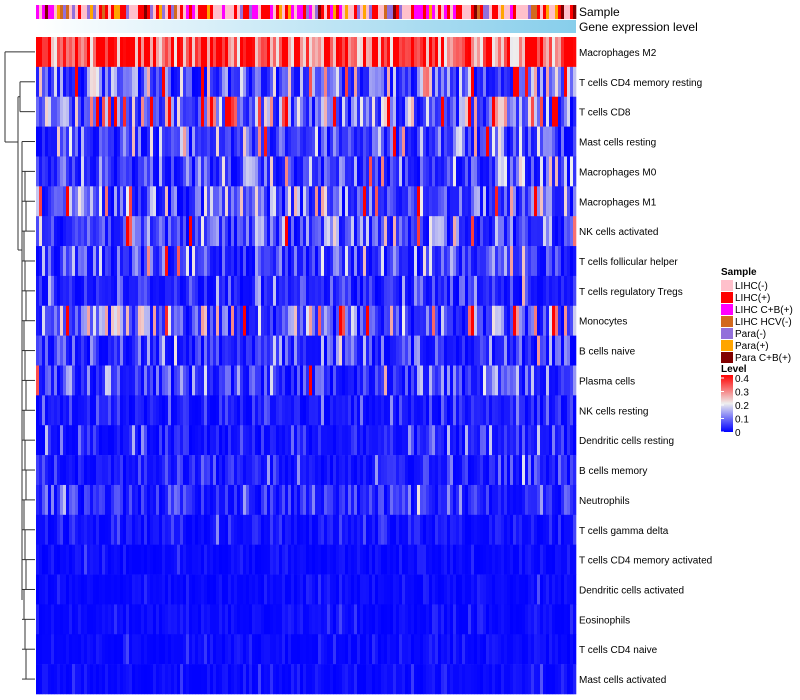 The height and width of the screenshot is (700, 800). I want to click on row-label: NK cells activated, so click(618, 232).